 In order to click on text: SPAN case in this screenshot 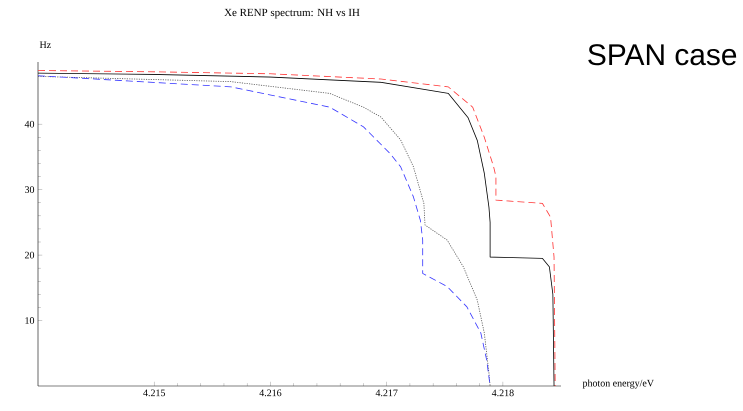, I will do `click(662, 55)`.